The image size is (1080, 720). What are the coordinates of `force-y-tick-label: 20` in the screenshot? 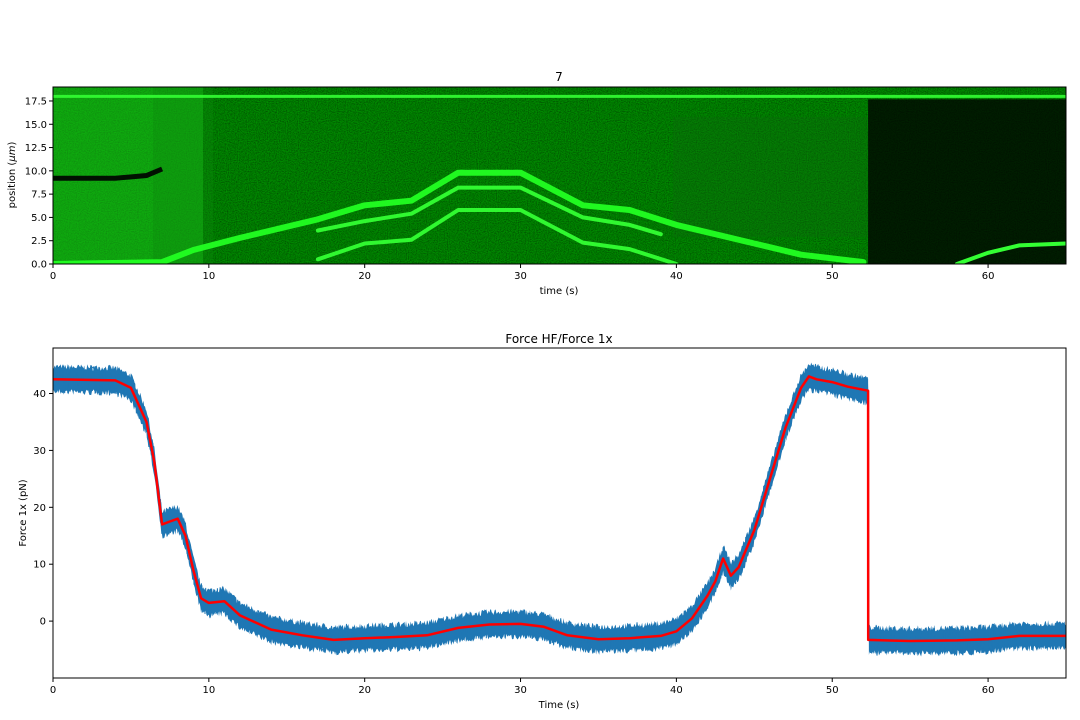 It's located at (39, 508).